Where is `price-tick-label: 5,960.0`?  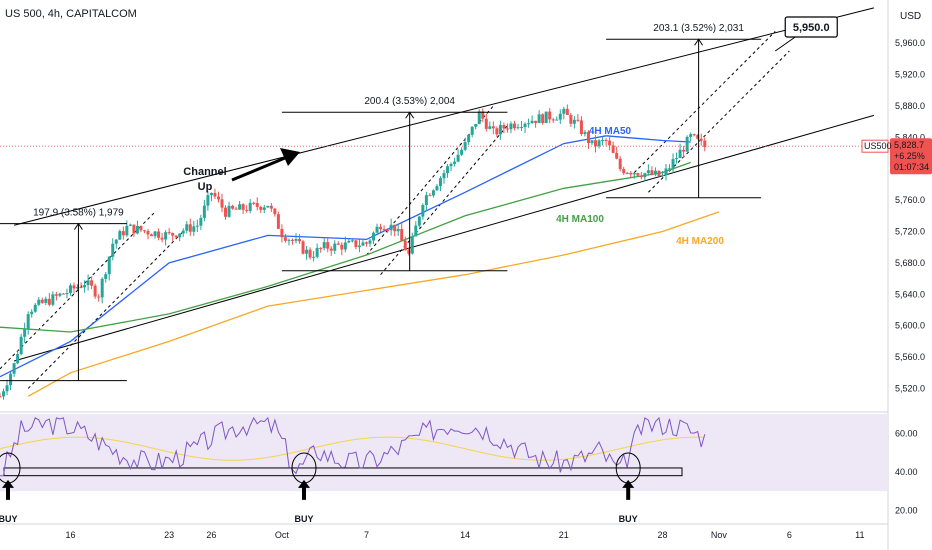
price-tick-label: 5,960.0 is located at coordinates (910, 43).